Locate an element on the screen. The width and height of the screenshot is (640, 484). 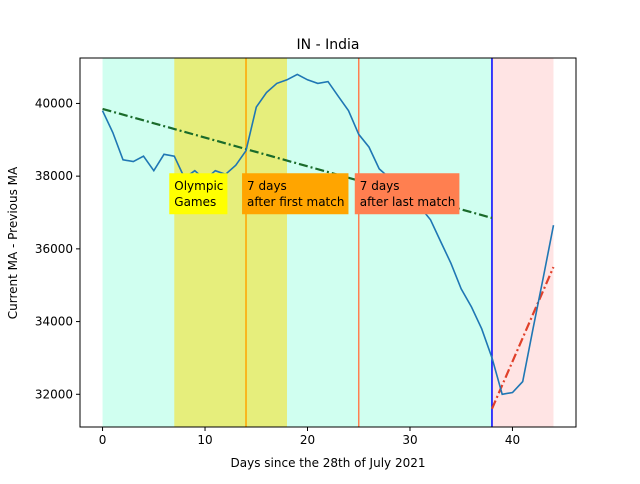
annotation-text: after last match is located at coordinates (408, 202).